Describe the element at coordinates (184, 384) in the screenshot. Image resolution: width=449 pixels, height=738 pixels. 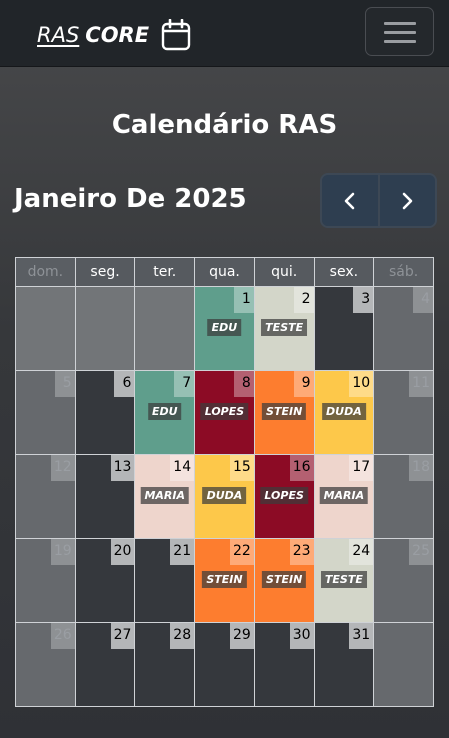
I see `day-number: 7` at that location.